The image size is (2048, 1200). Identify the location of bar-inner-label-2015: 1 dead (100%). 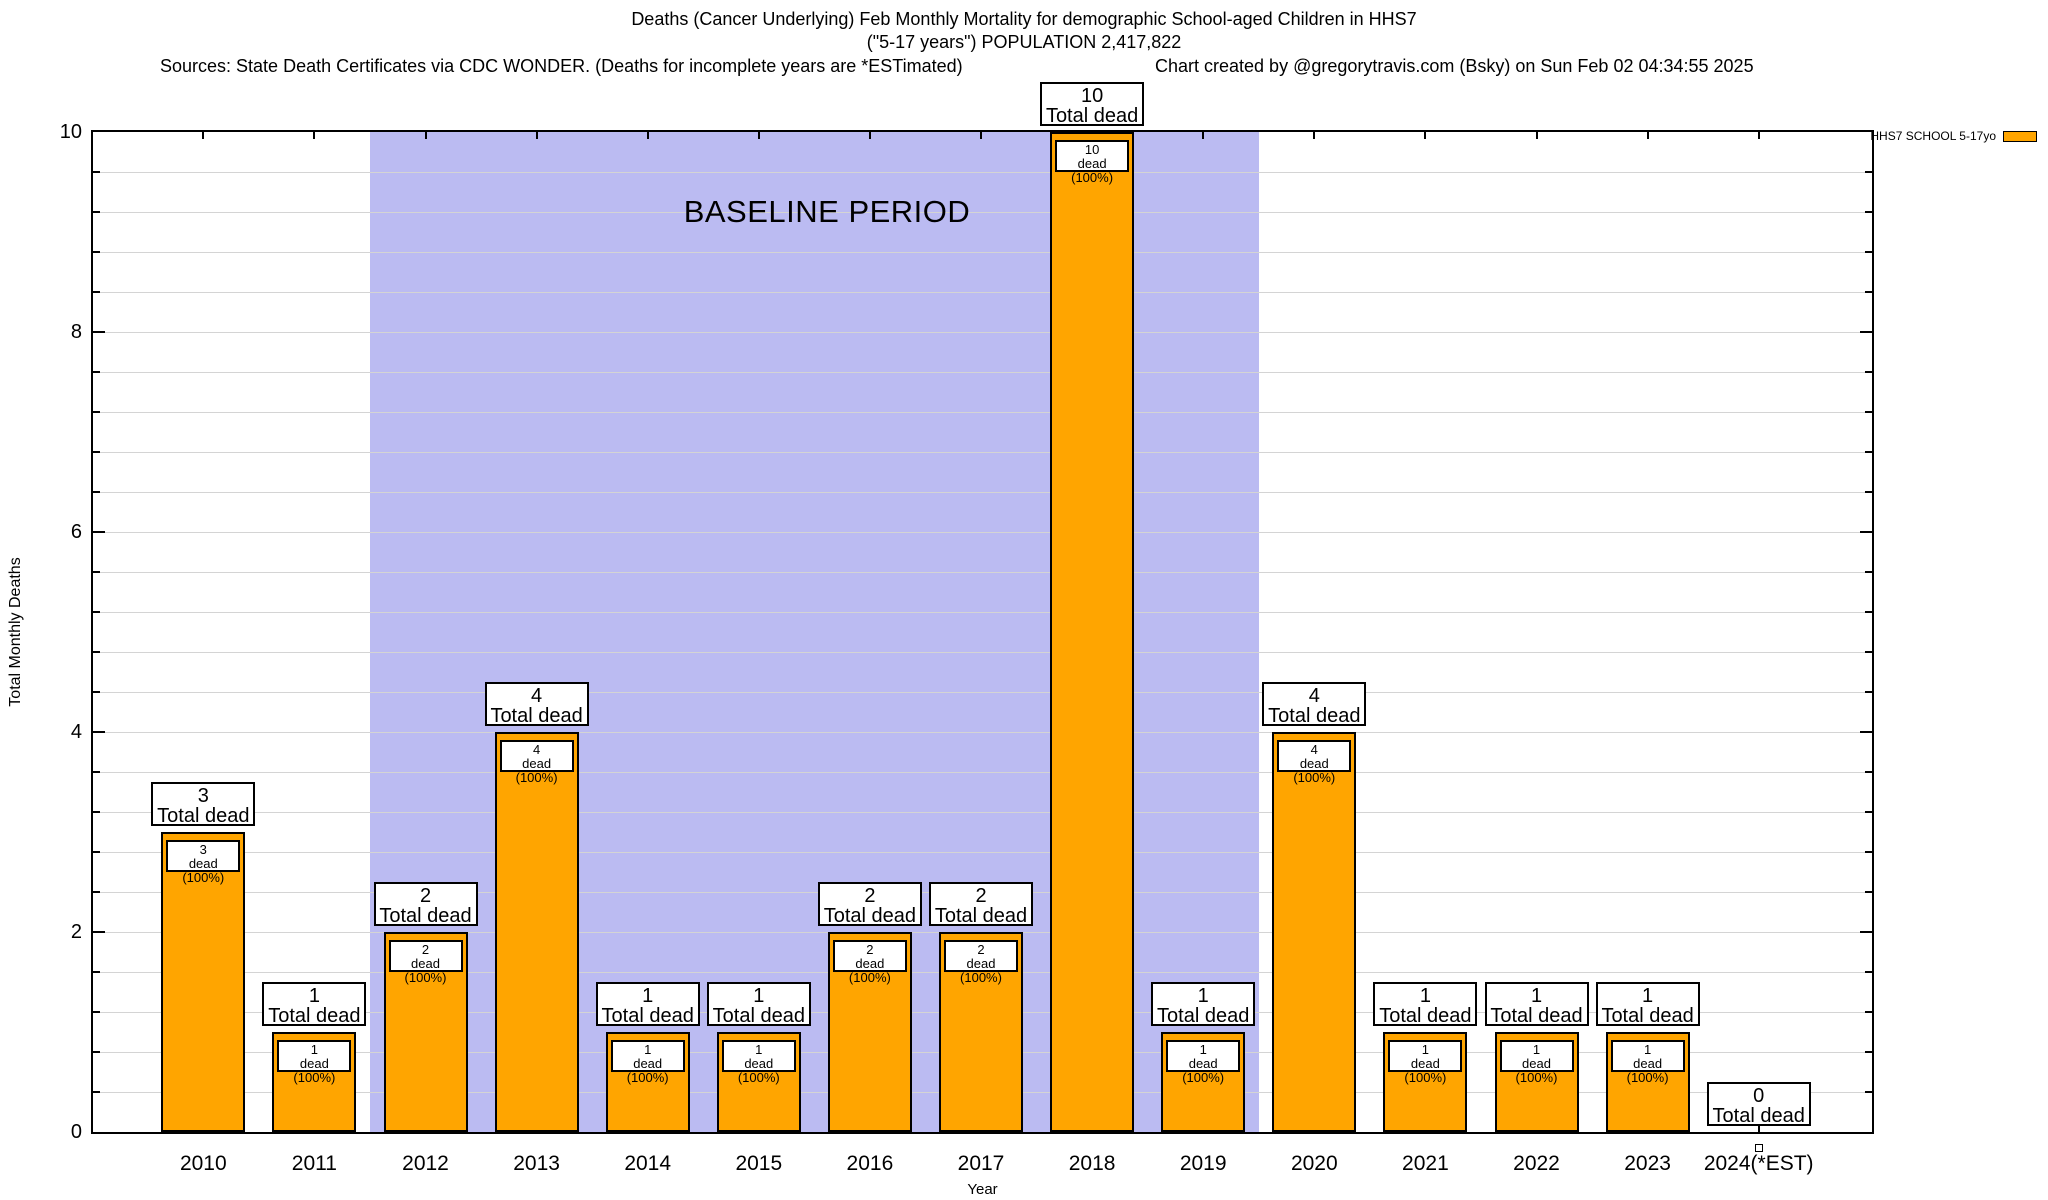
(758, 1062).